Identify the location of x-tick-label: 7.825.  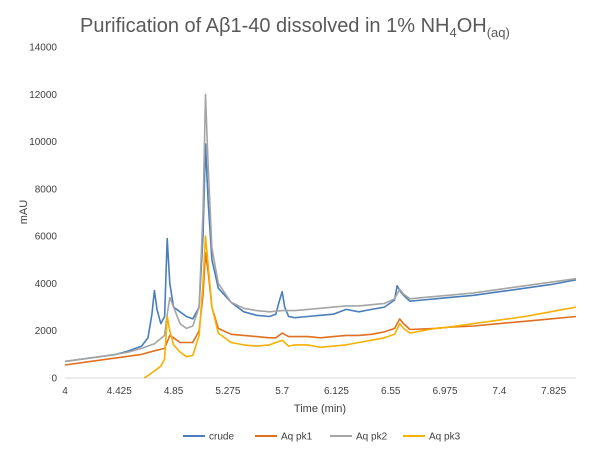
(553, 391).